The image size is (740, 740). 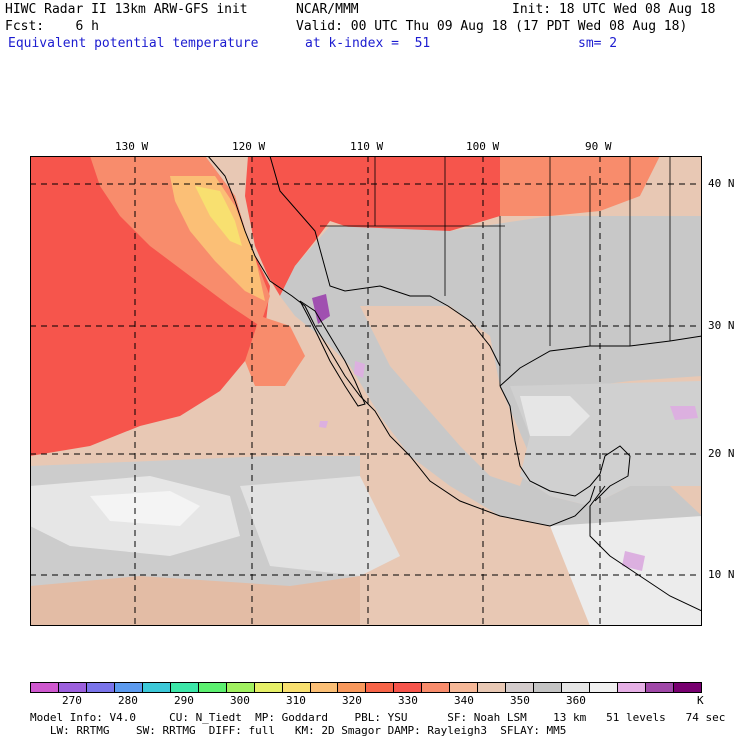 I want to click on colorbar-label: 340, so click(x=464, y=700).